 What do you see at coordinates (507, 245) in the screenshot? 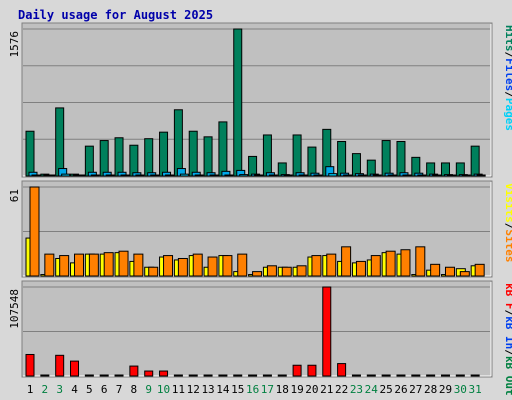
I see `legend-item: Sites` at bounding box center [507, 245].